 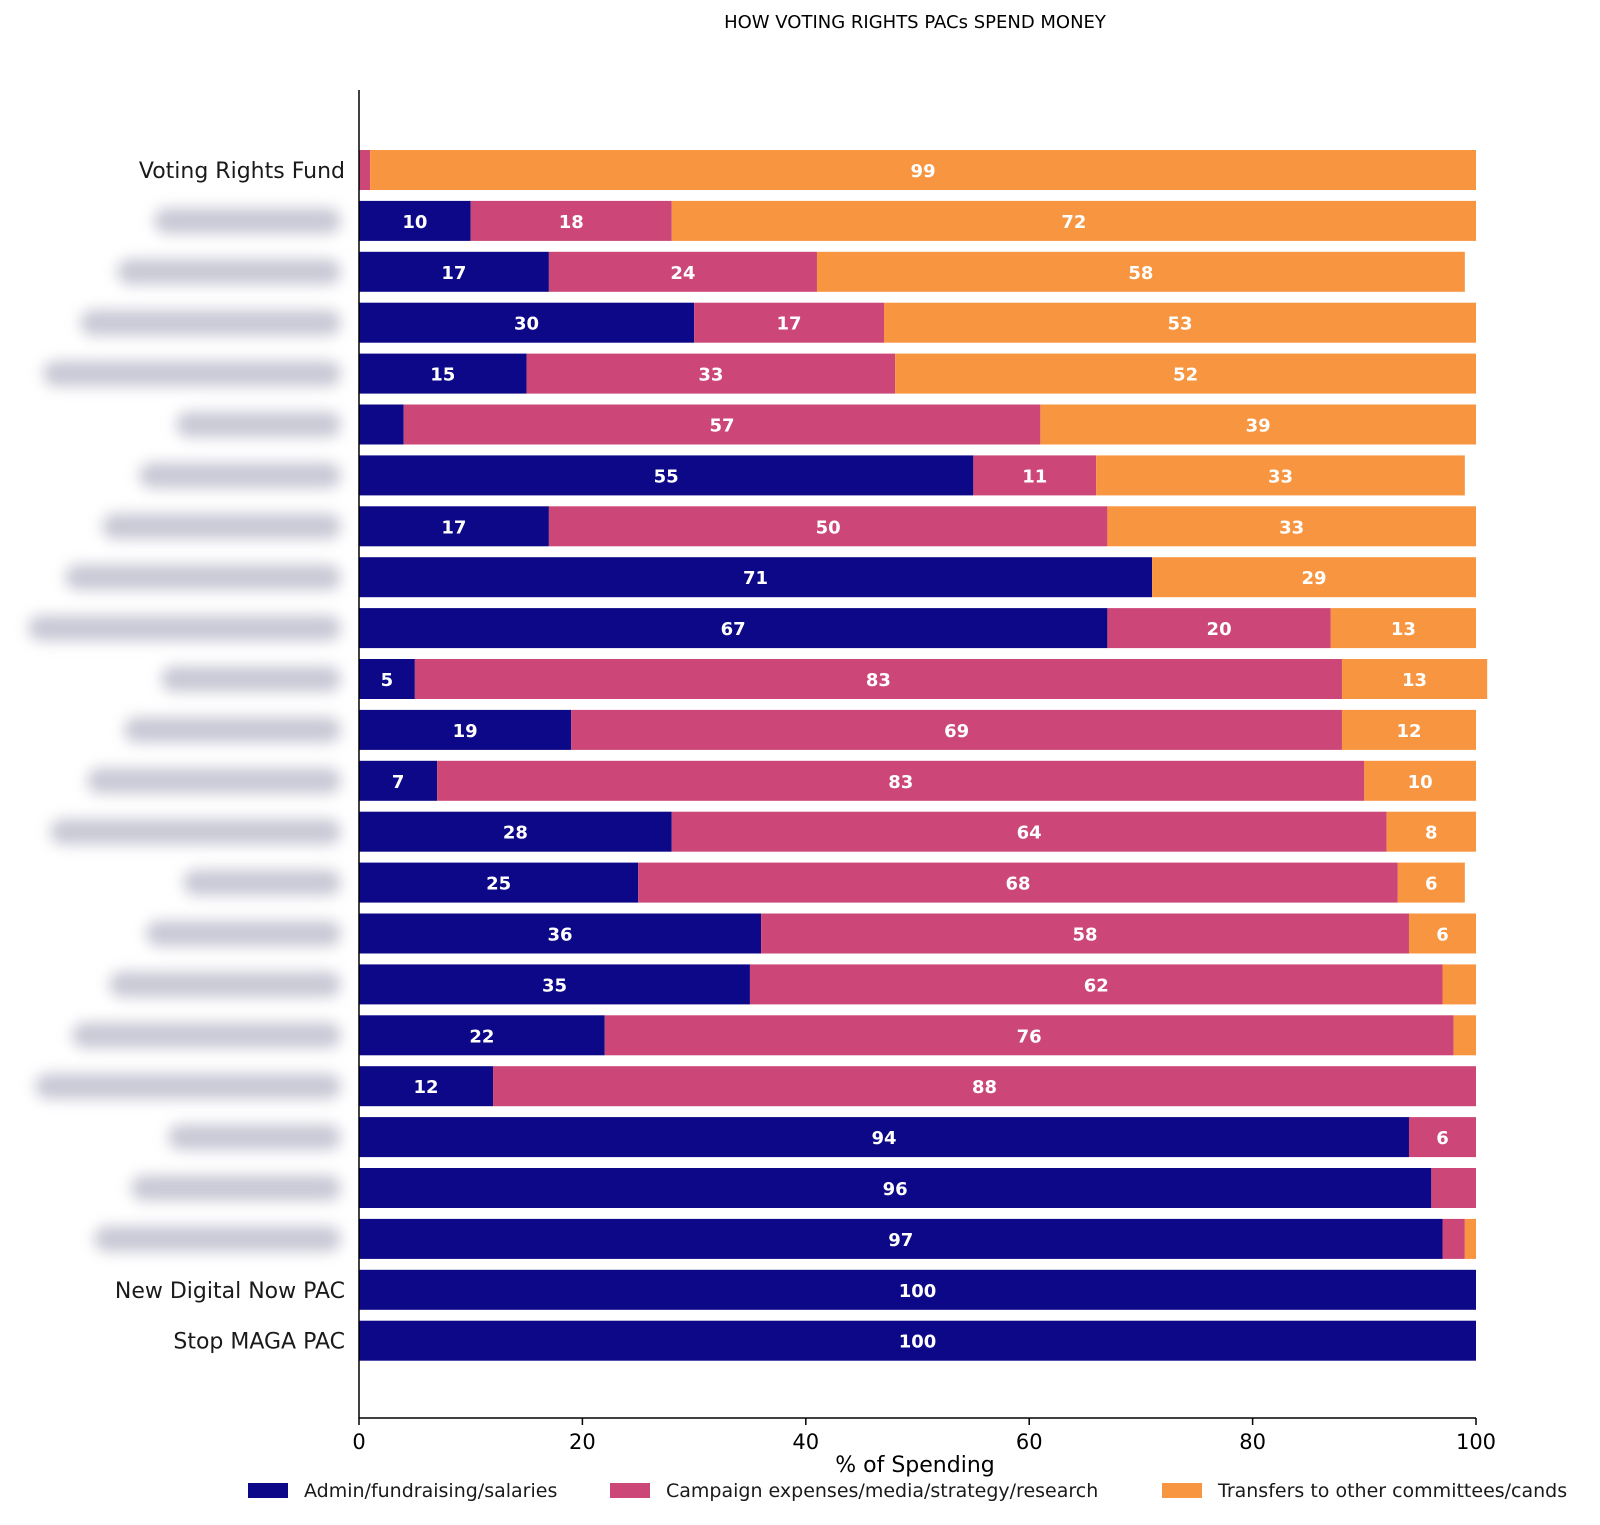 What do you see at coordinates (915, 22) in the screenshot?
I see `chart-title: HOW VOTING RIGHTS PACs SPEND MONEY` at bounding box center [915, 22].